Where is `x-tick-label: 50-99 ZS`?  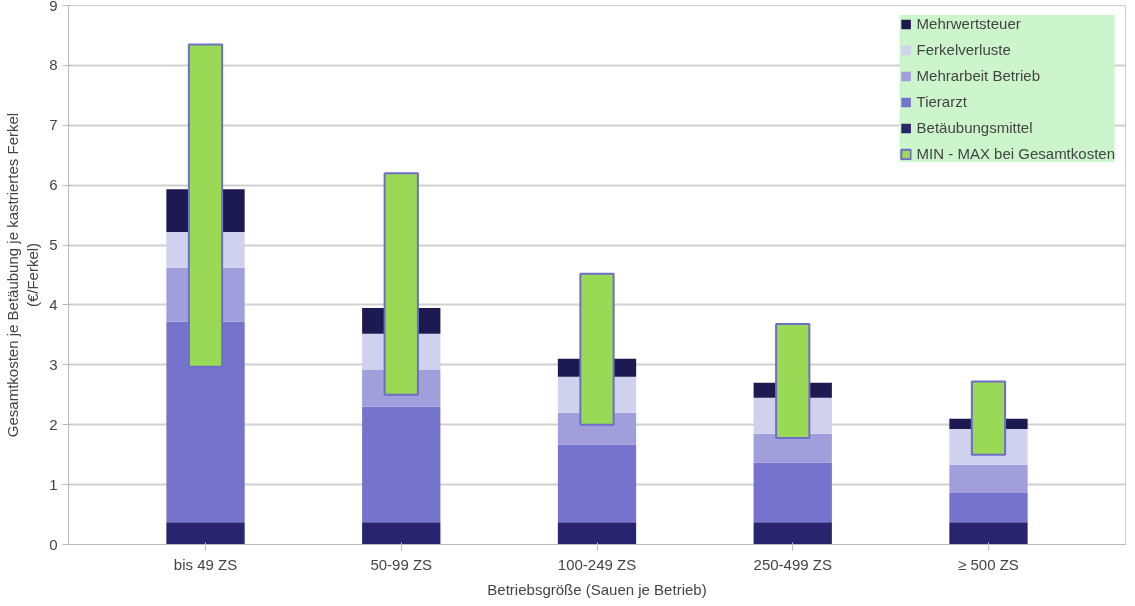
x-tick-label: 50-99 ZS is located at coordinates (401, 564).